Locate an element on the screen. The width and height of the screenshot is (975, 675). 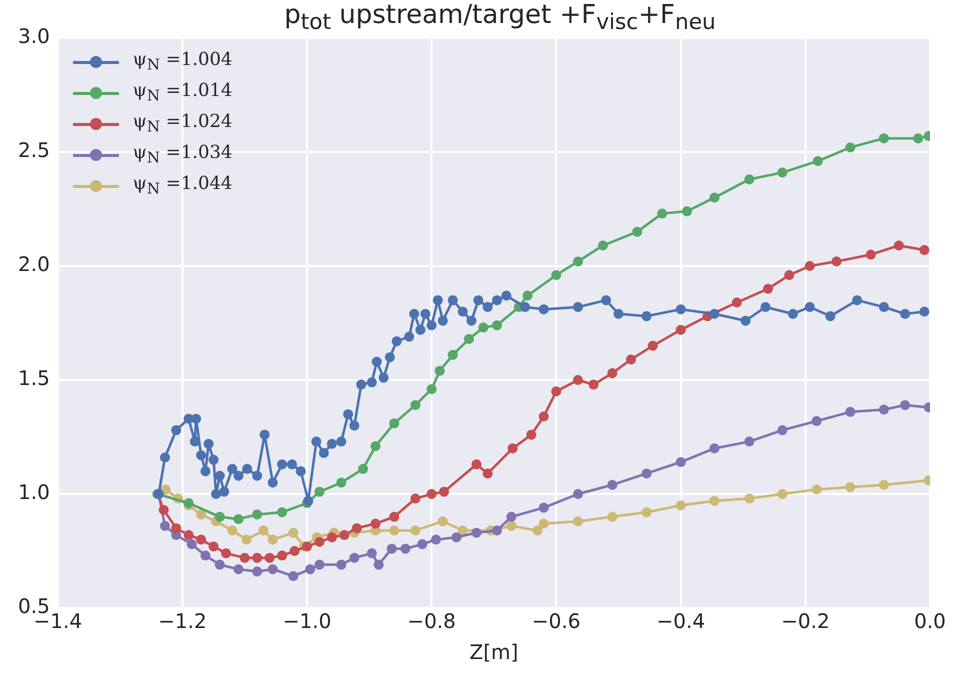
x-tick-label: −0.6 is located at coordinates (556, 621).